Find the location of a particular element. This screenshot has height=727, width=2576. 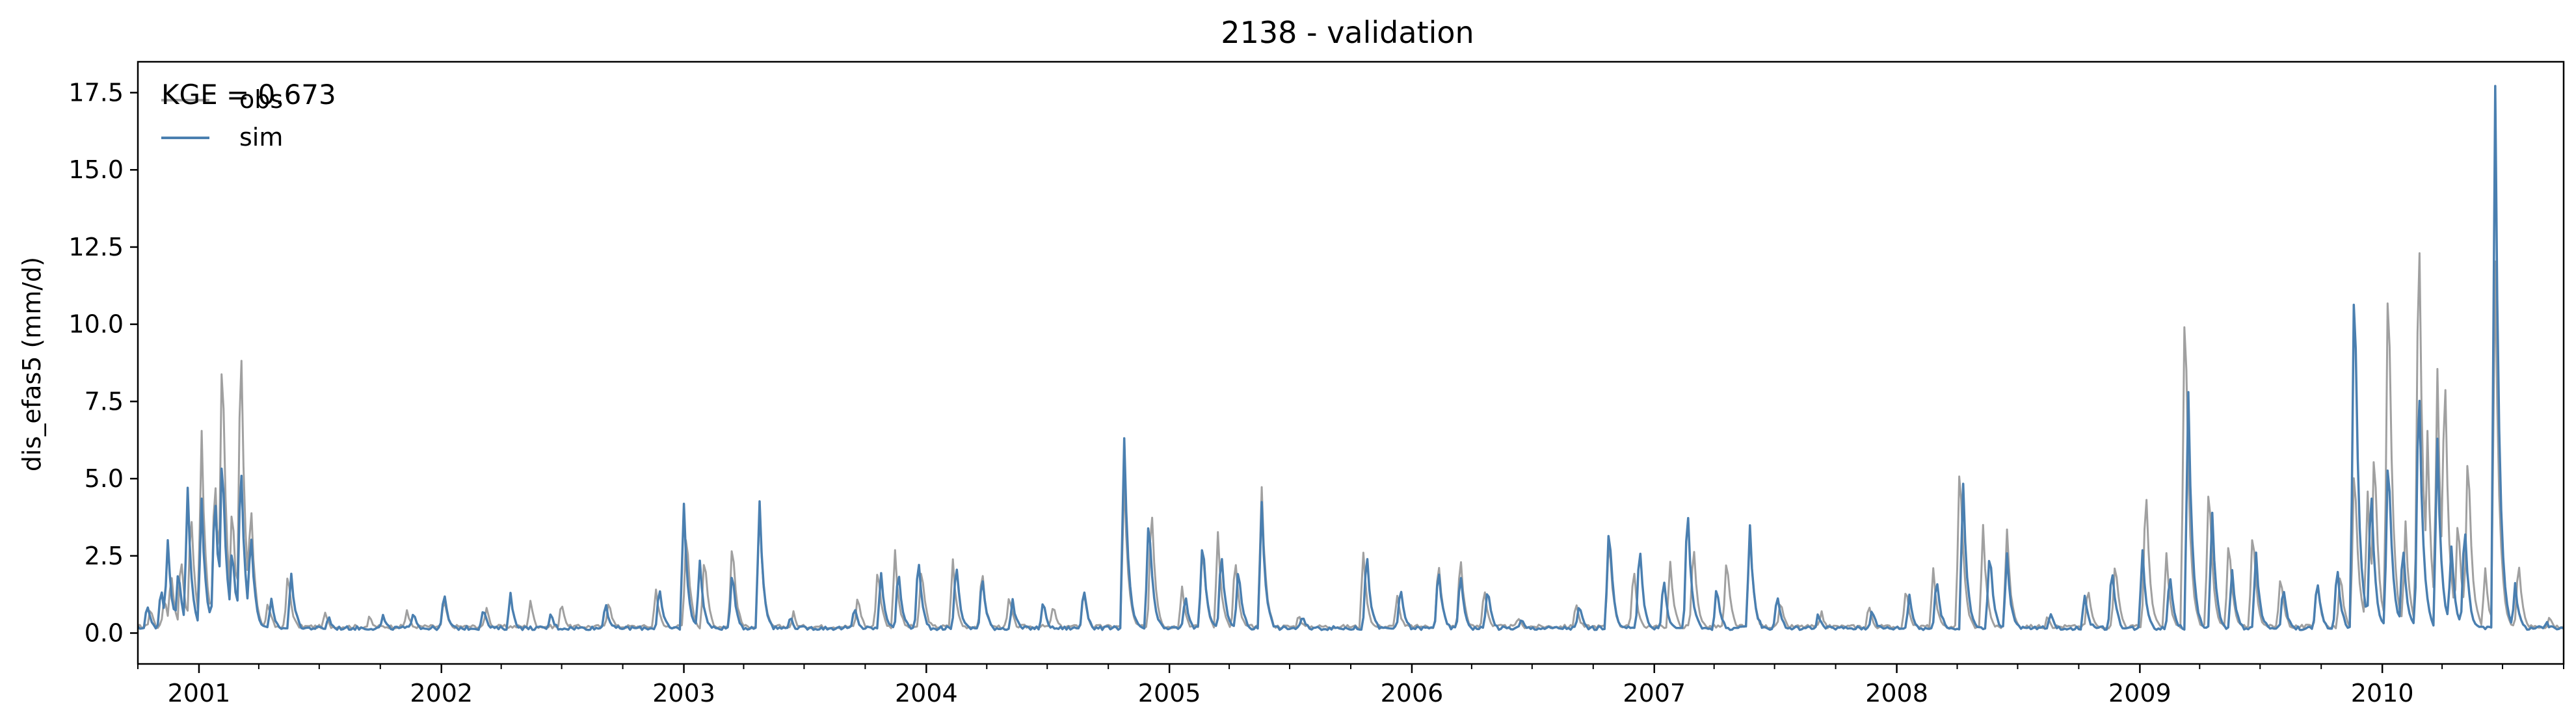

x-tick-label: 2006 is located at coordinates (1412, 693).